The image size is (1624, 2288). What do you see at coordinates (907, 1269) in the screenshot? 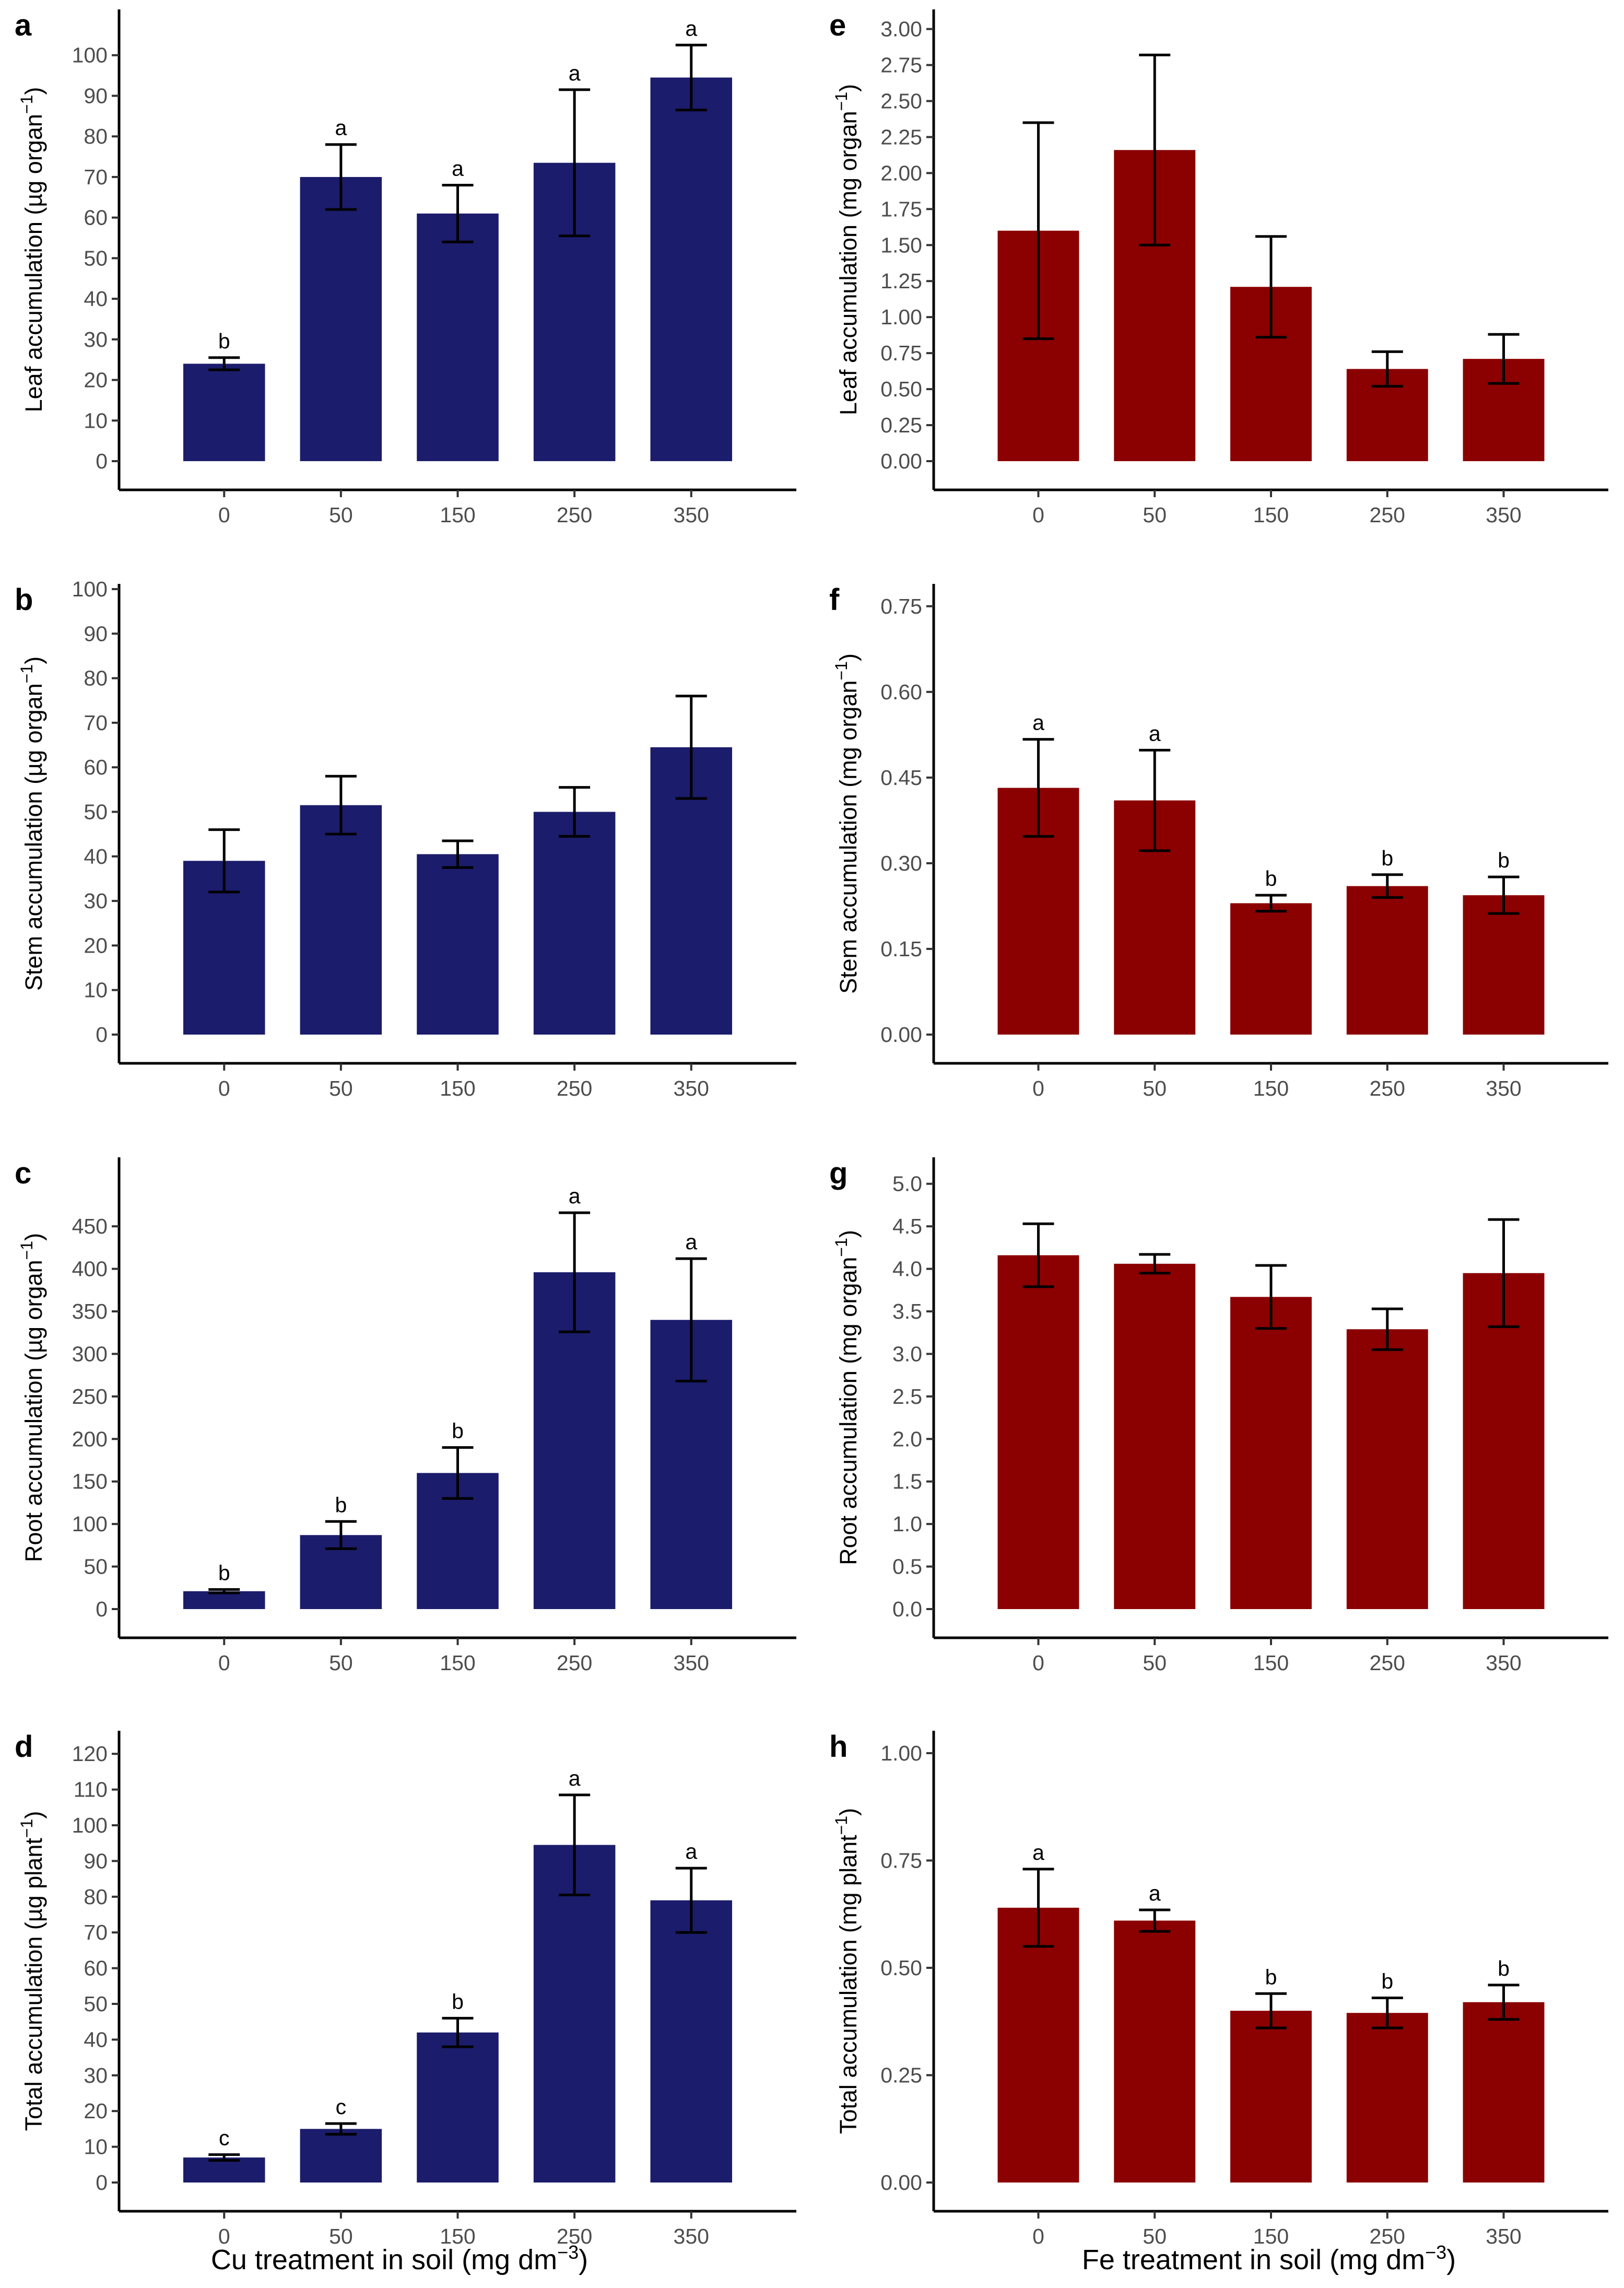
I see `y-tick-label: 4.0` at bounding box center [907, 1269].